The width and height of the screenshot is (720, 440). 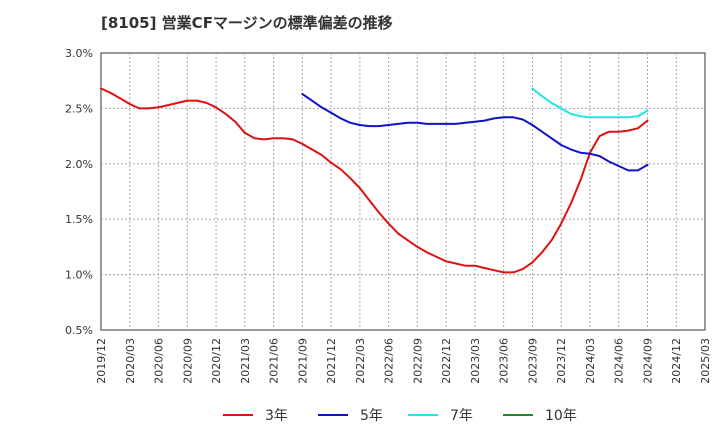 What do you see at coordinates (276, 416) in the screenshot?
I see `legend-label: 3年` at bounding box center [276, 416].